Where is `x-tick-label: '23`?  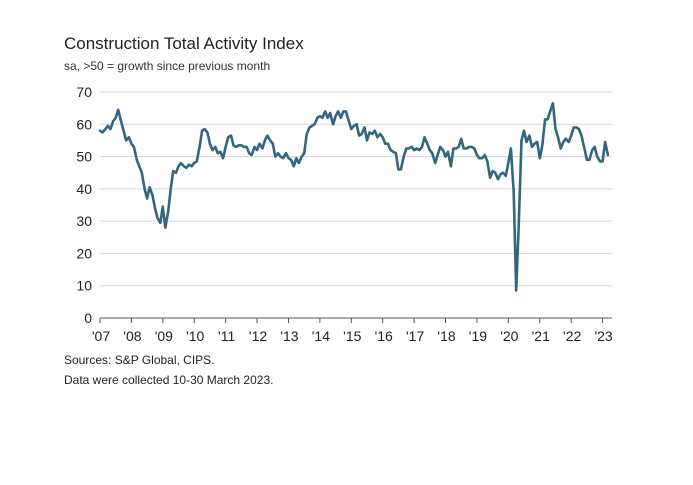
x-tick-label: '23 is located at coordinates (603, 336).